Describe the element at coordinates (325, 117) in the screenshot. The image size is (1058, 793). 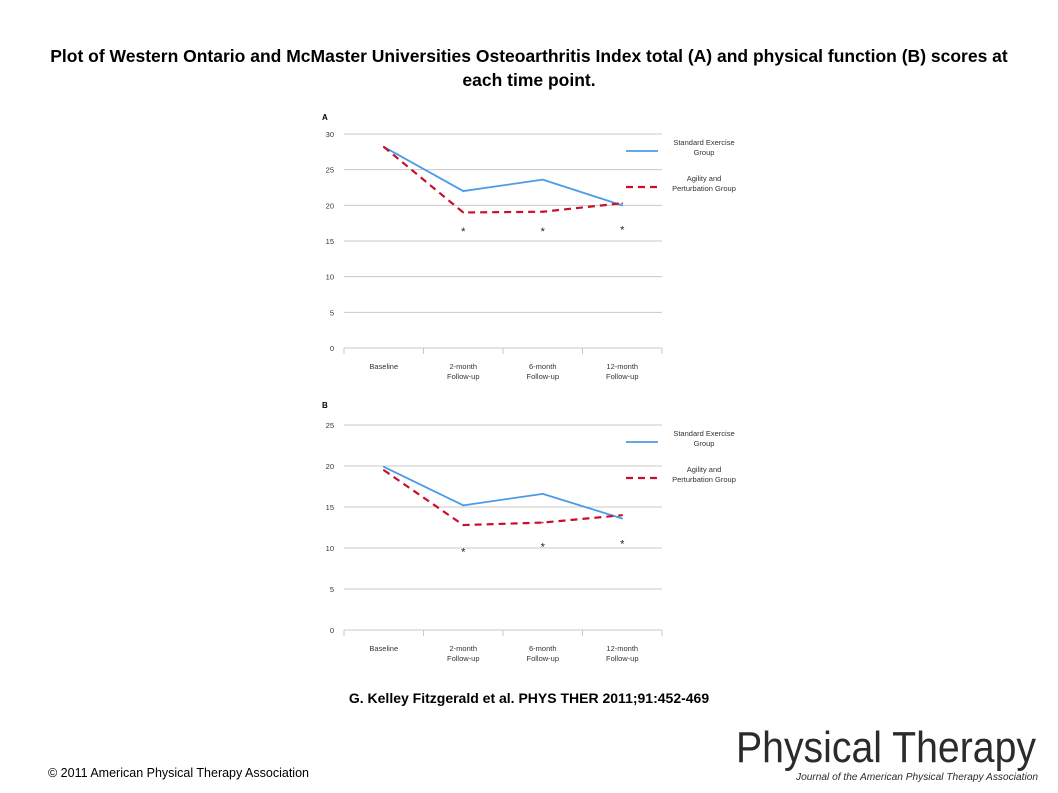
I see `panel-label: A` at that location.